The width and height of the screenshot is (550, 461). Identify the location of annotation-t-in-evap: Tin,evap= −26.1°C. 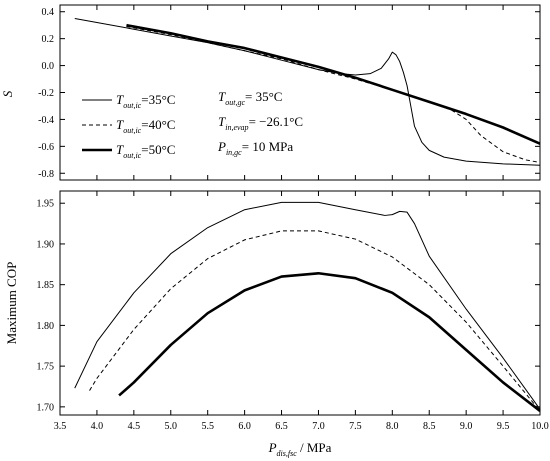
(260, 123).